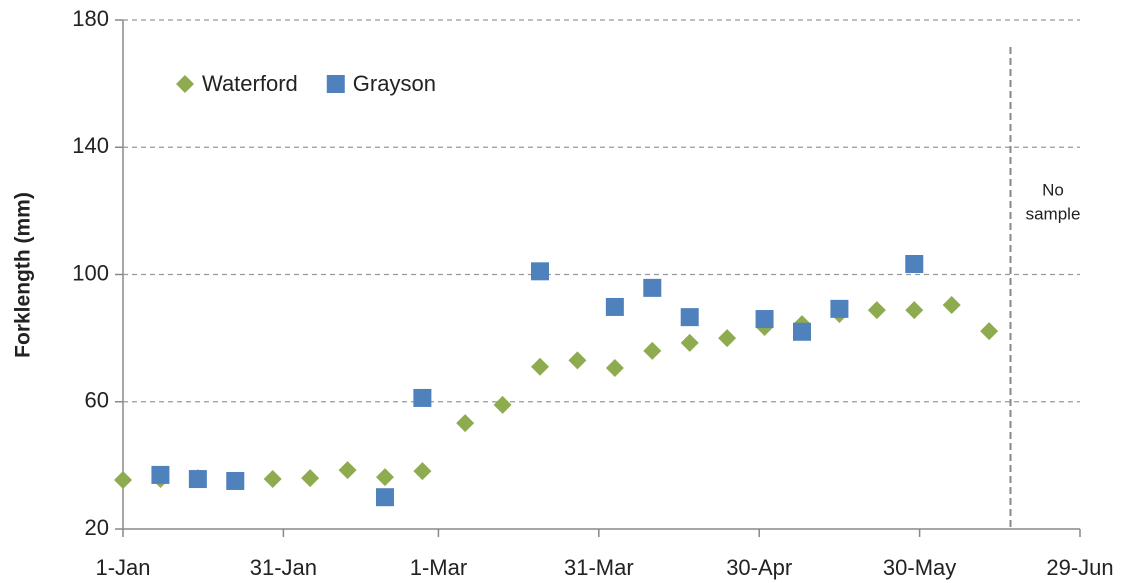  Describe the element at coordinates (438, 567) in the screenshot. I see `x-tick-label: 1-Mar` at that location.